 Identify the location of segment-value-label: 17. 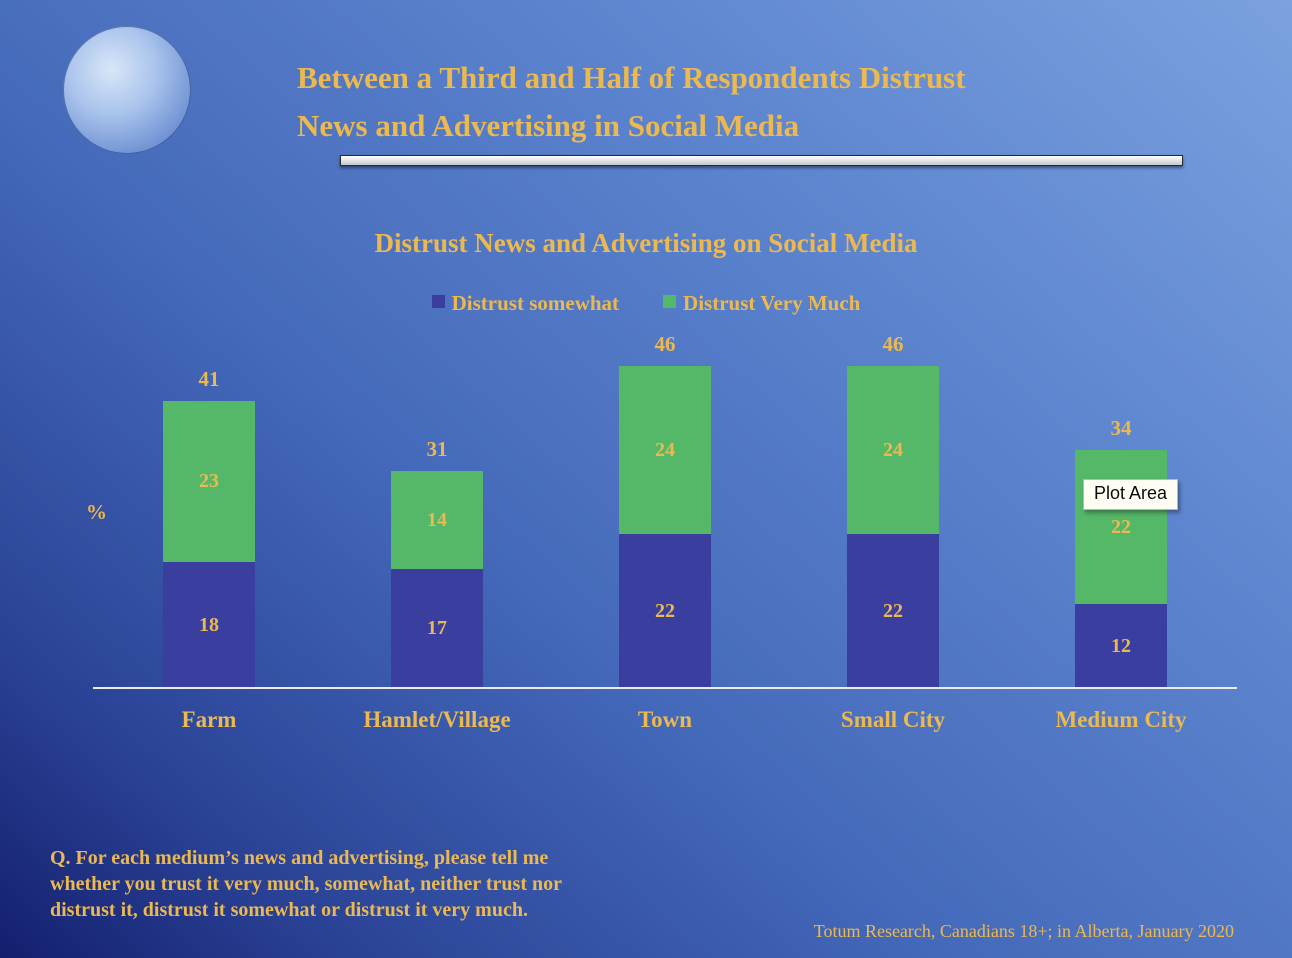
(437, 628).